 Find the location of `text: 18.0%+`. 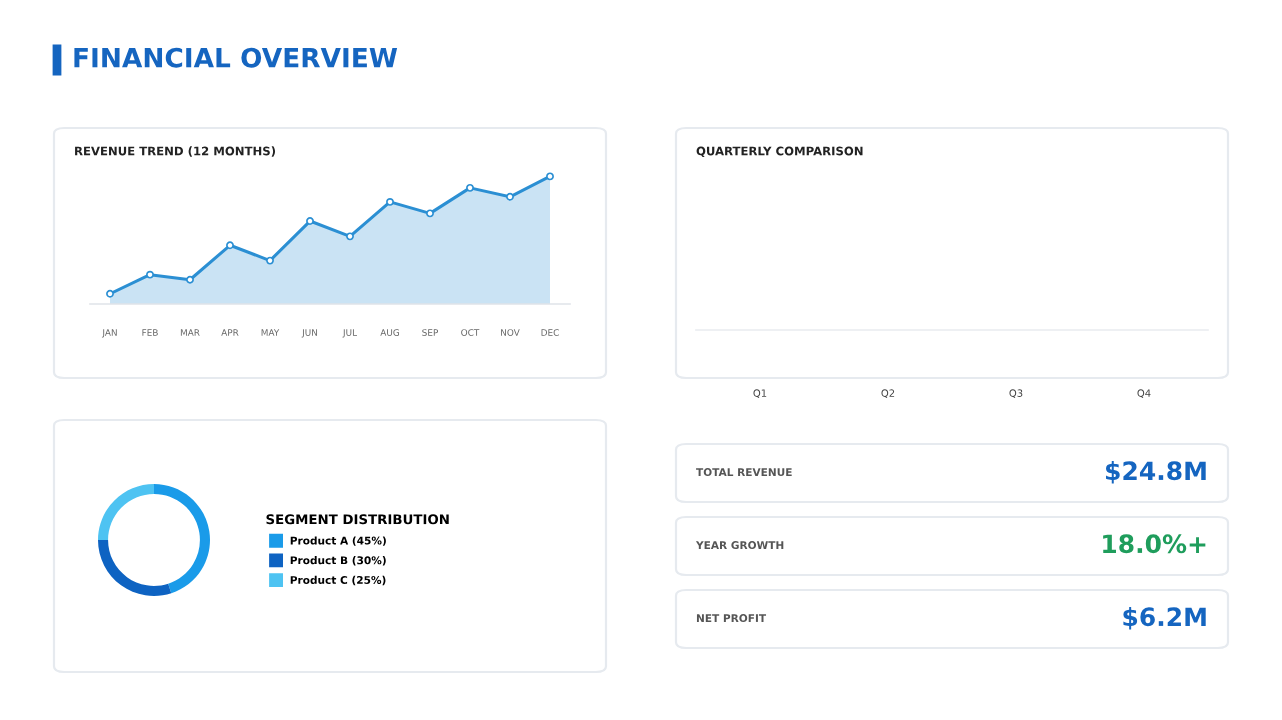

text: 18.0%+ is located at coordinates (1154, 544).